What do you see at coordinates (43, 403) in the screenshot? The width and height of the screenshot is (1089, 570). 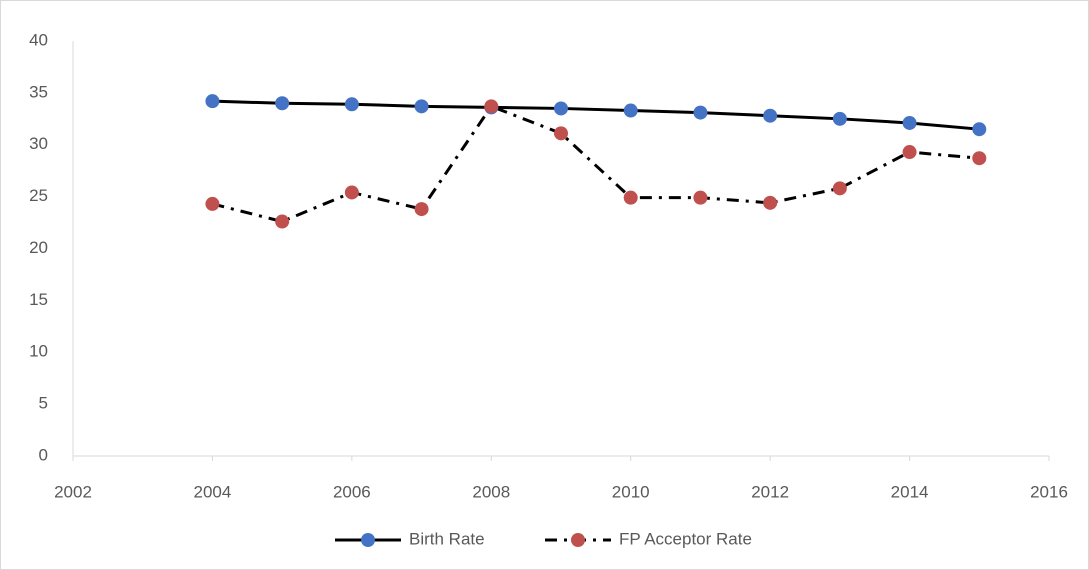 I see `y-tick-label: 5` at bounding box center [43, 403].